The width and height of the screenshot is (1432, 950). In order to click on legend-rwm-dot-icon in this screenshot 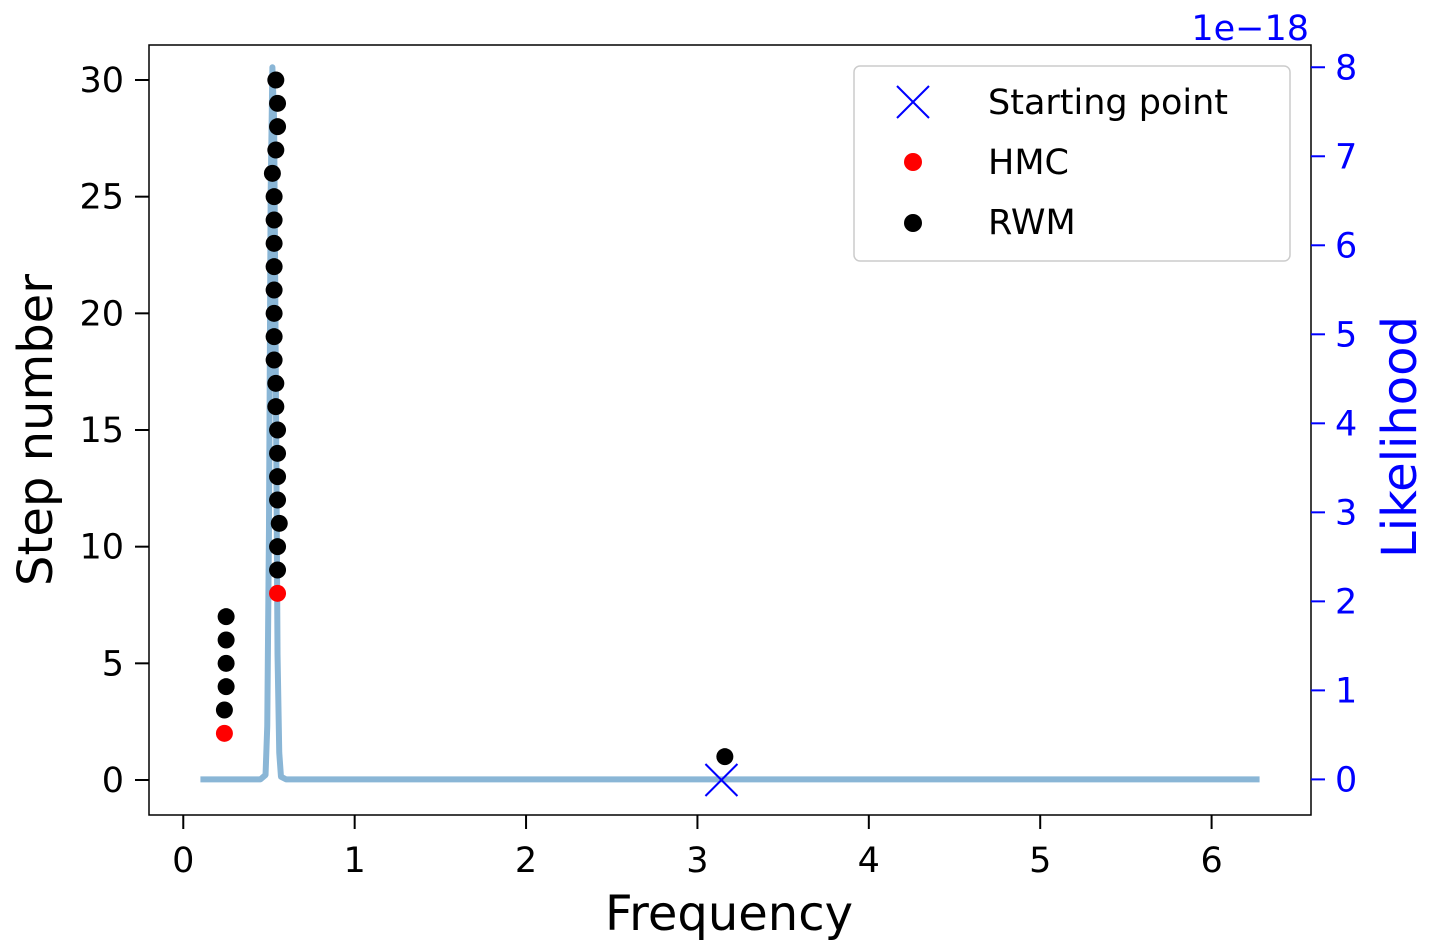, I will do `click(913, 223)`.